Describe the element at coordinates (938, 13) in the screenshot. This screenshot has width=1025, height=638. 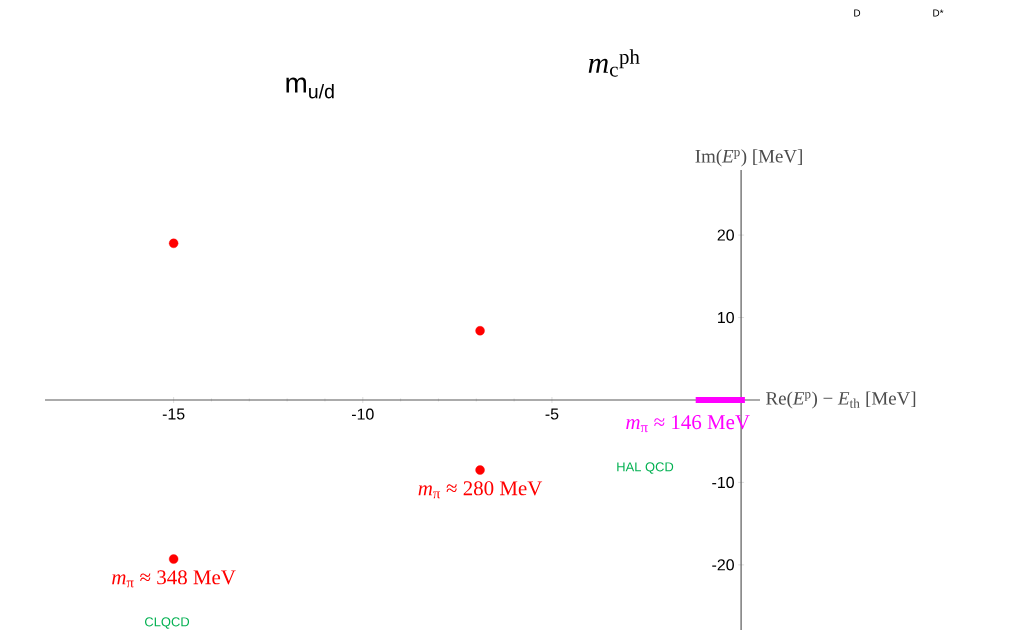
I see `text: D*` at that location.